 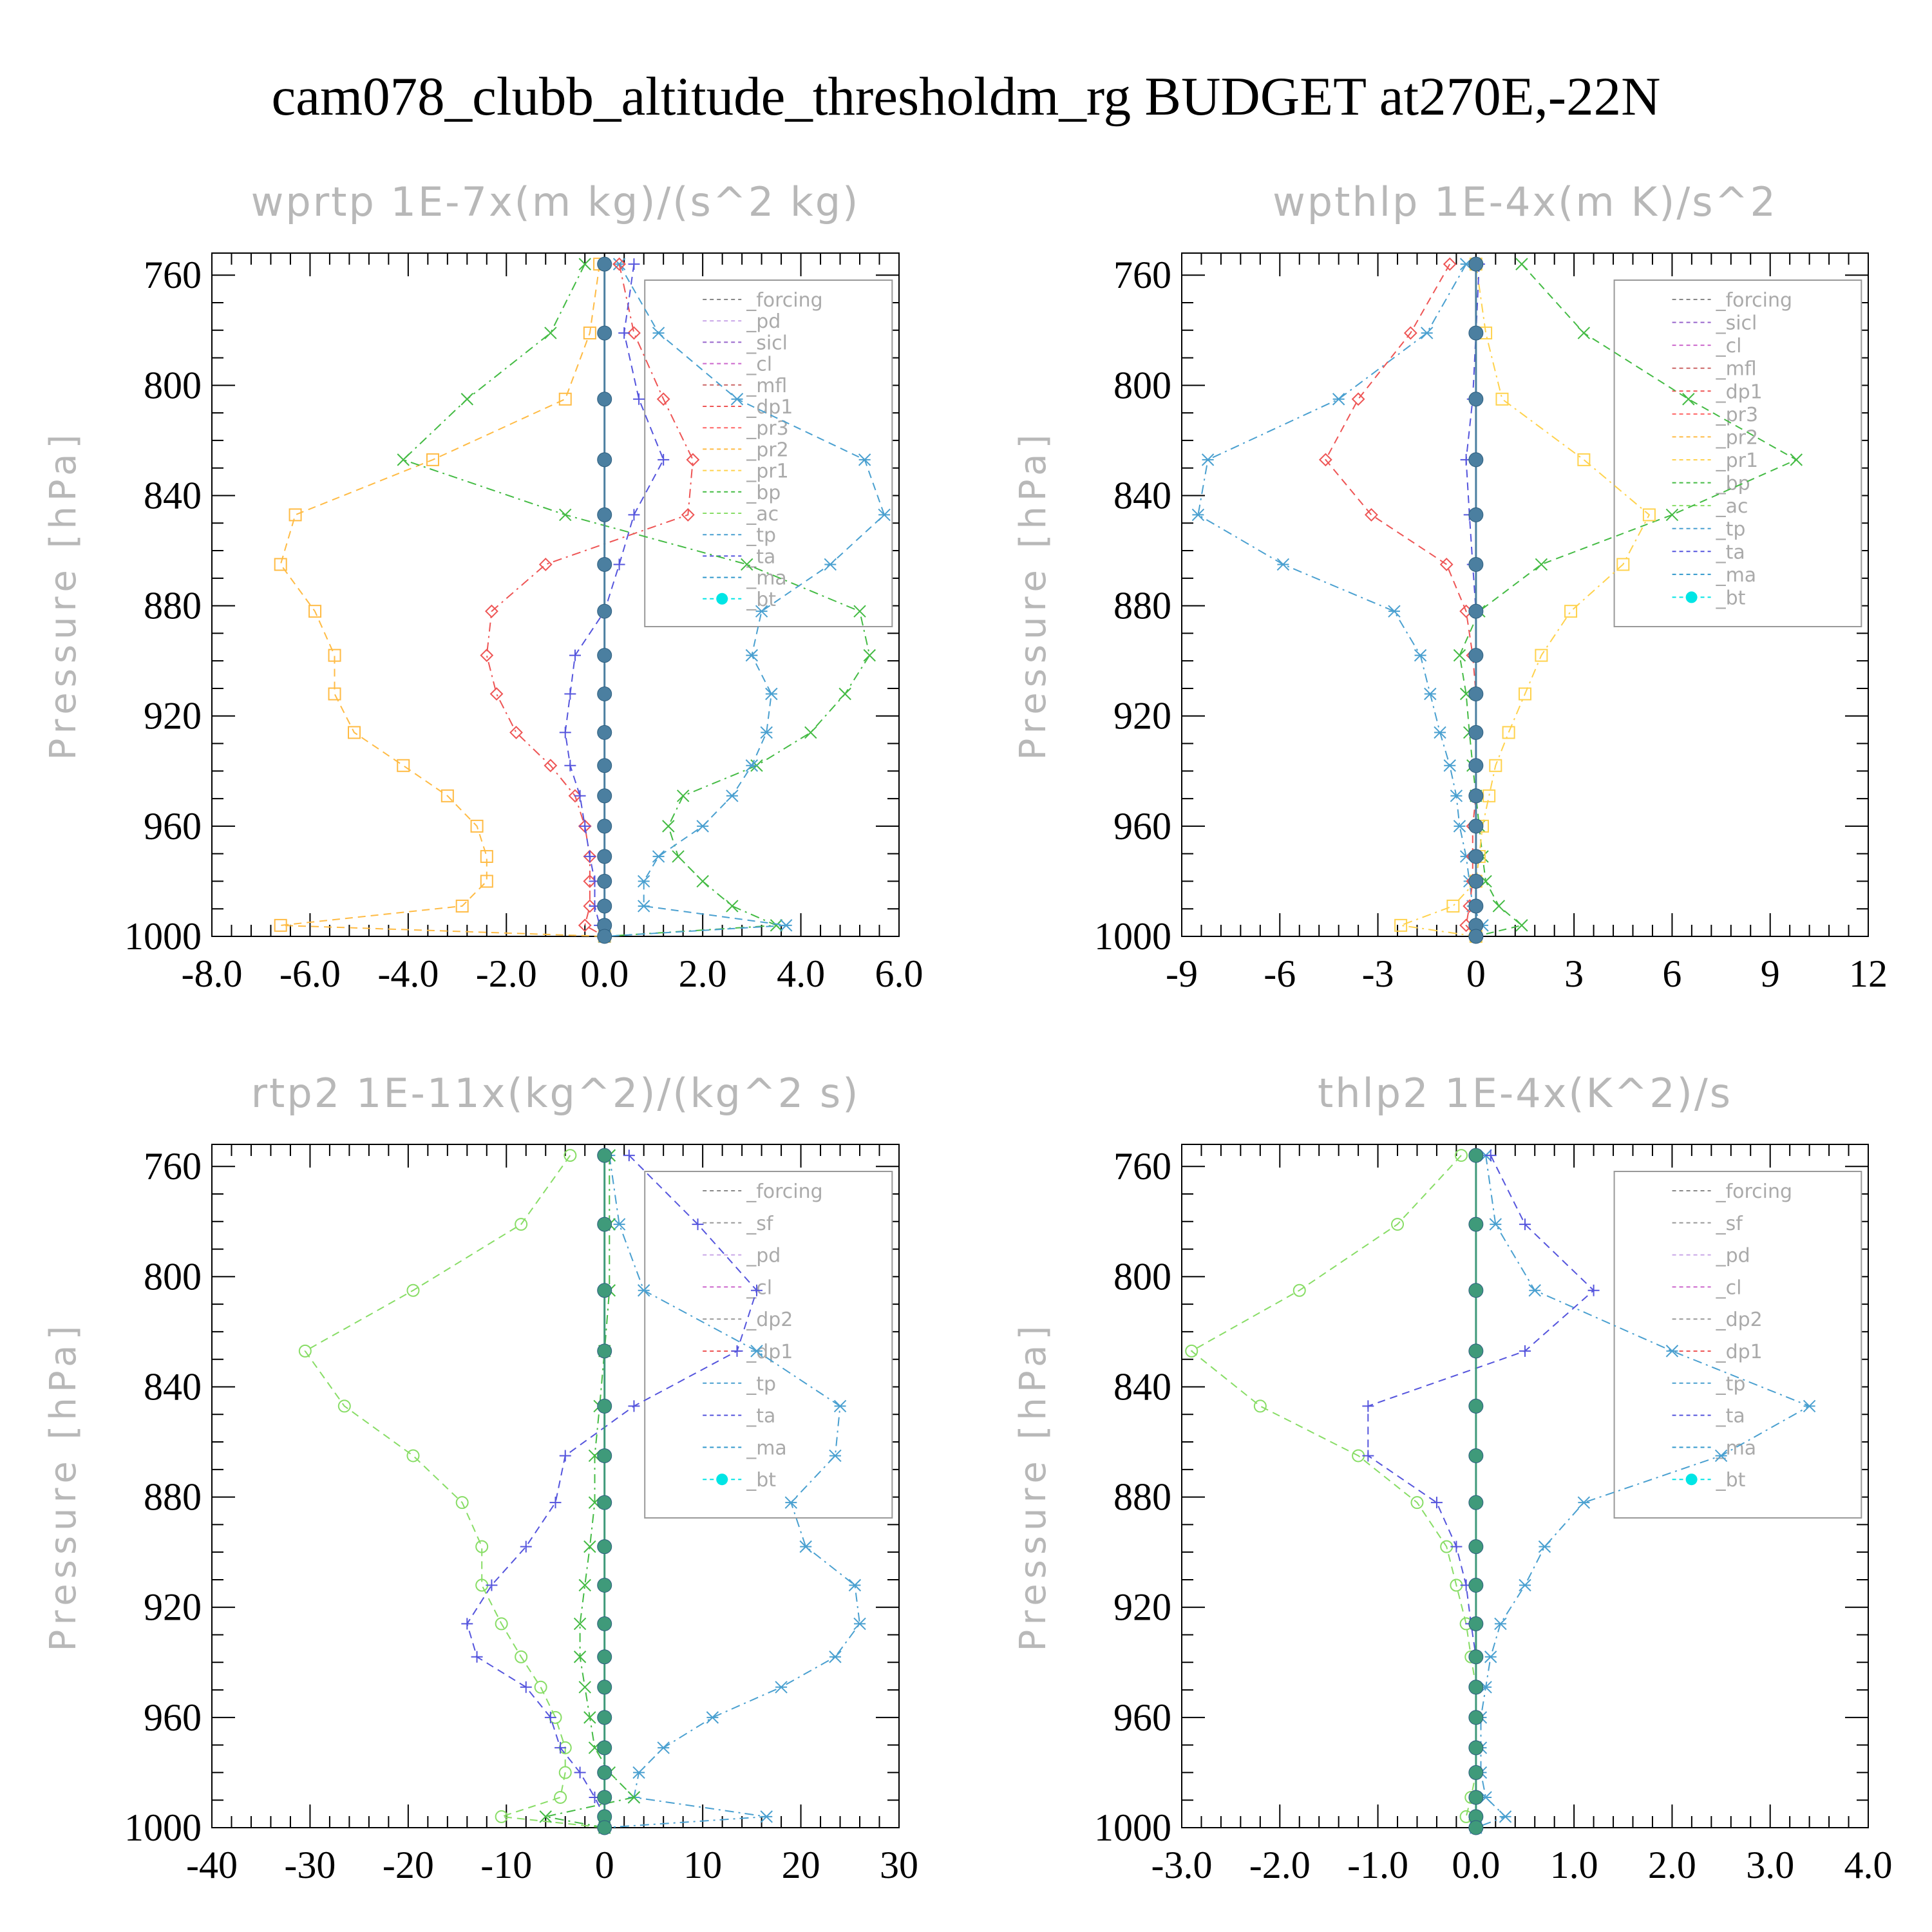 What do you see at coordinates (1671, 974) in the screenshot?
I see `x-tick-label: 6` at bounding box center [1671, 974].